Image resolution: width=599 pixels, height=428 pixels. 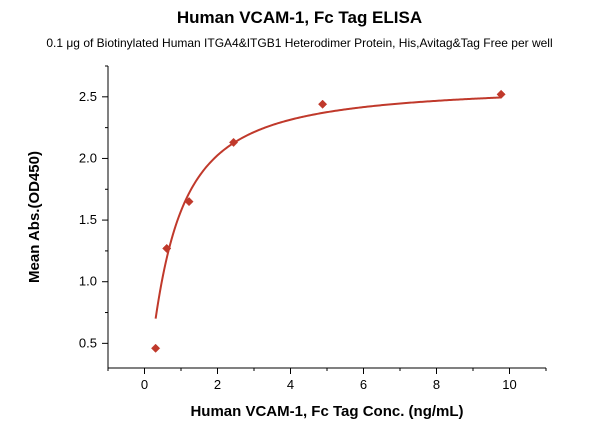 What do you see at coordinates (290, 384) in the screenshot?
I see `x-tick-label: 4` at bounding box center [290, 384].